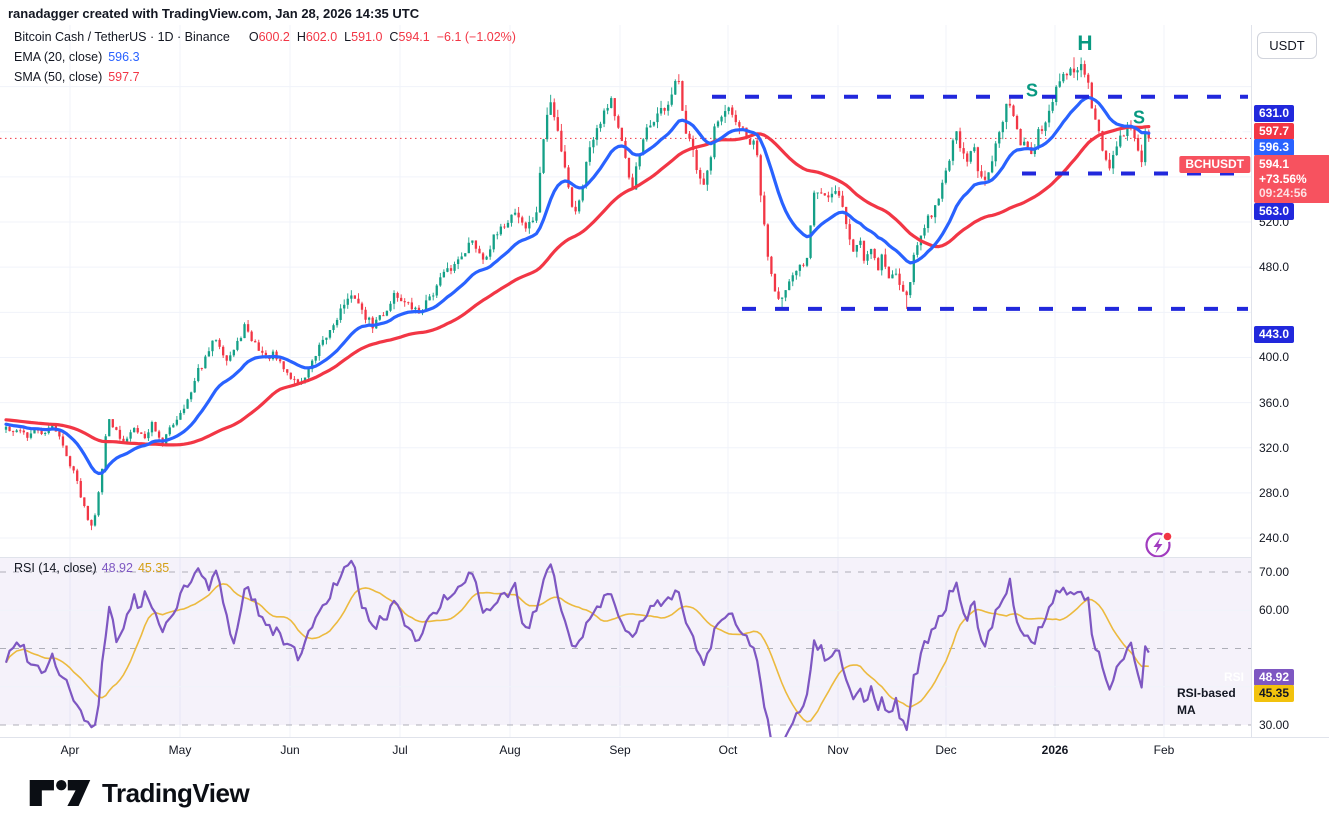 The height and width of the screenshot is (823, 1329). Describe the element at coordinates (124, 57) in the screenshot. I see `ema-value: 596.3` at that location.